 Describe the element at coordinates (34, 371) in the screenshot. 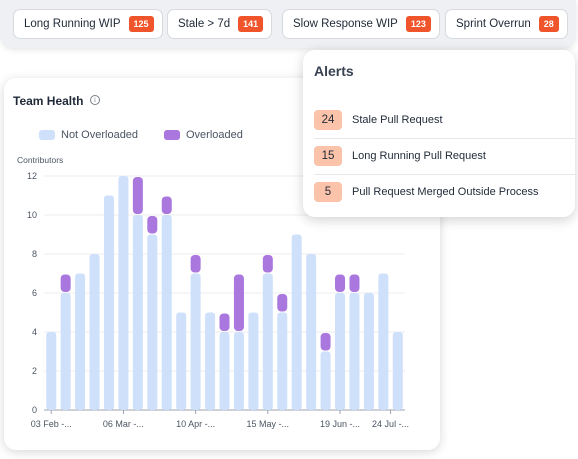

I see `y-tick-label: 2` at that location.